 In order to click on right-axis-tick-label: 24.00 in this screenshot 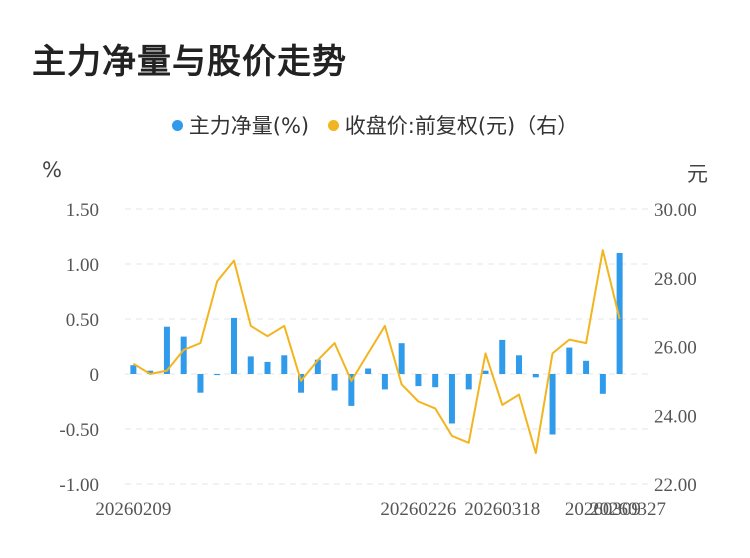, I will do `click(675, 416)`.